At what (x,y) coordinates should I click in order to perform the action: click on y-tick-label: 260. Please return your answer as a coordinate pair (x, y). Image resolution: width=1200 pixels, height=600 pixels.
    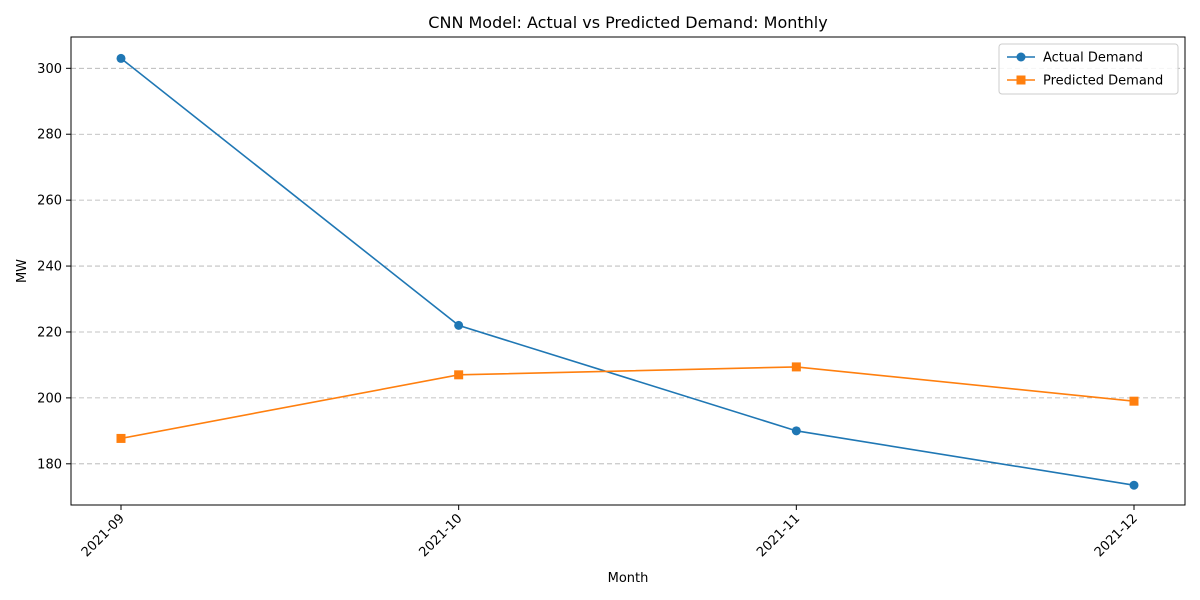
    Looking at the image, I should click on (49, 201).